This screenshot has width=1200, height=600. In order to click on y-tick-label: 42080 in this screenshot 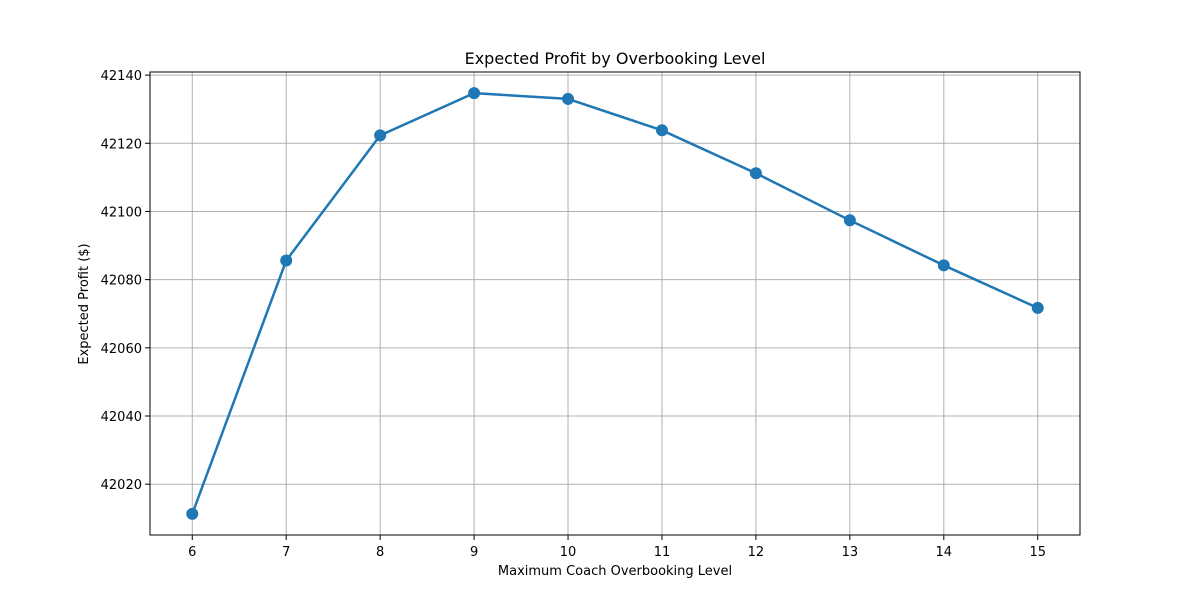, I will do `click(121, 281)`.